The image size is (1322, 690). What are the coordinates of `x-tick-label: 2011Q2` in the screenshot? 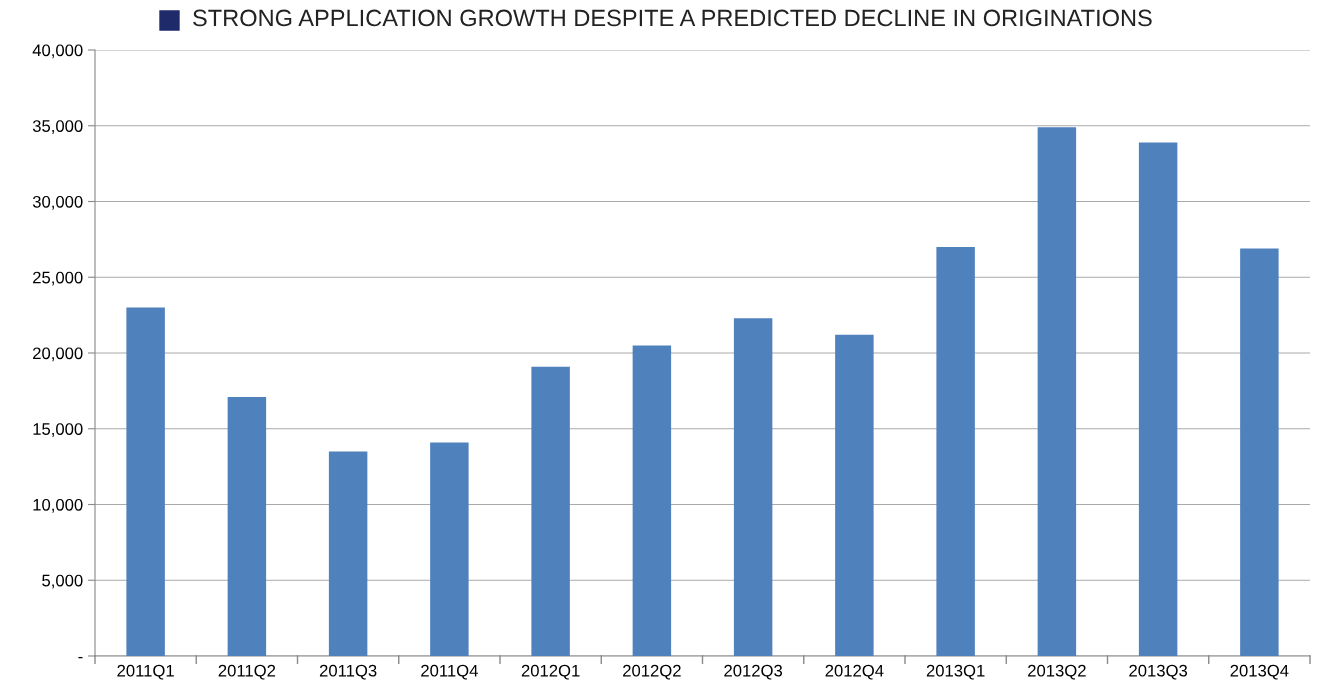 It's located at (247, 672).